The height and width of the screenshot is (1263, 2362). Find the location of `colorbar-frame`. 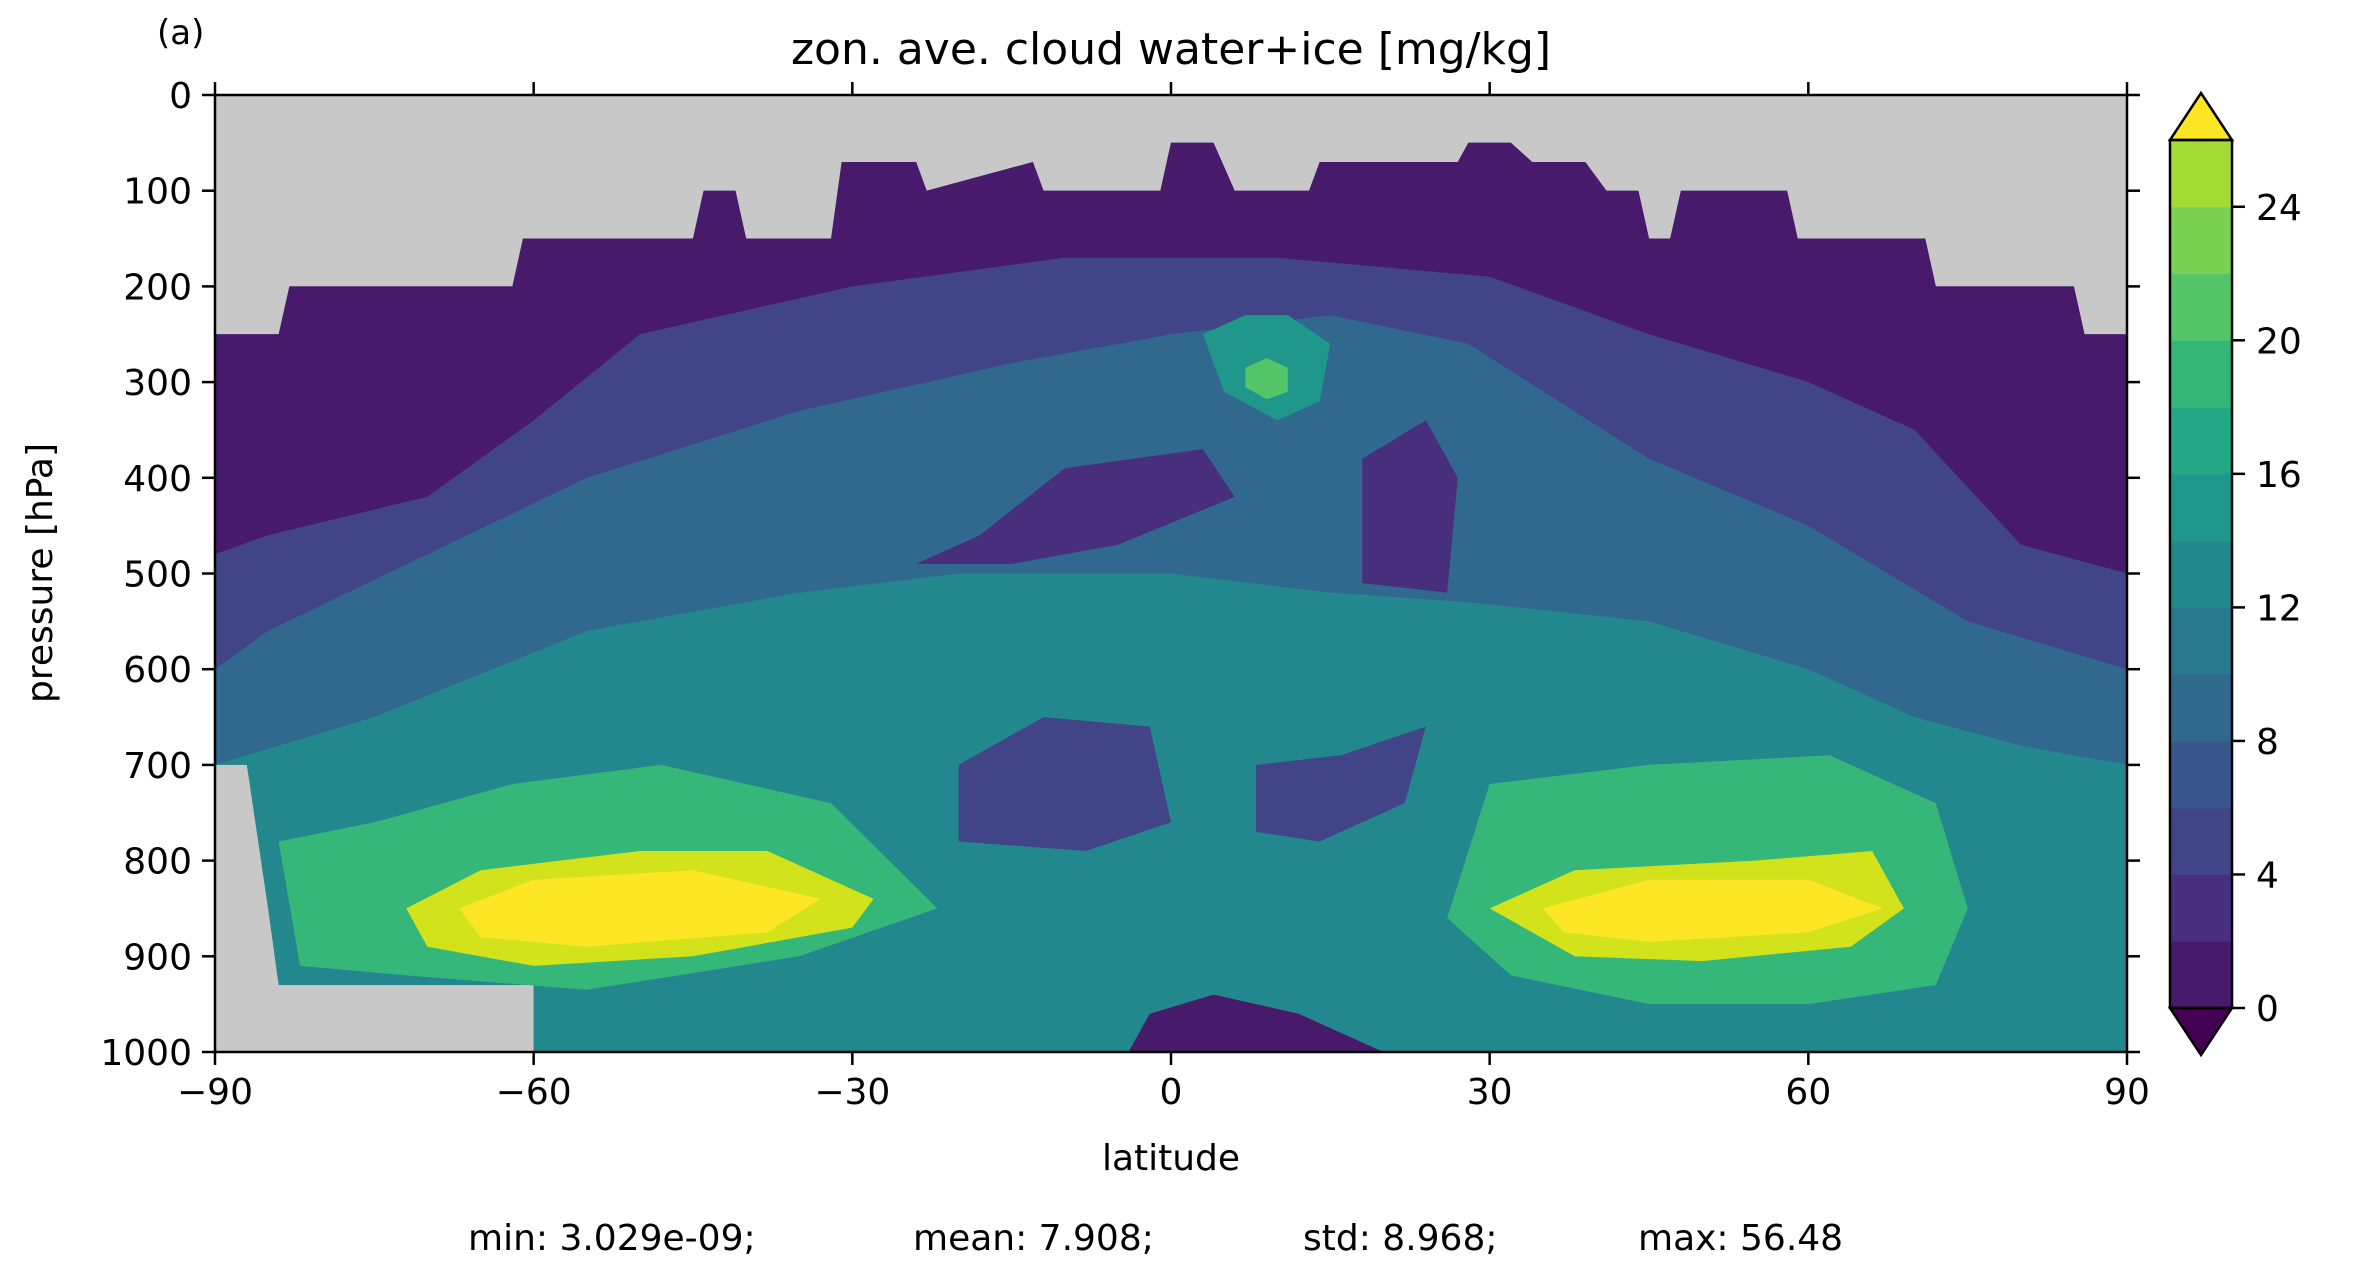

colorbar-frame is located at coordinates (2201, 574).